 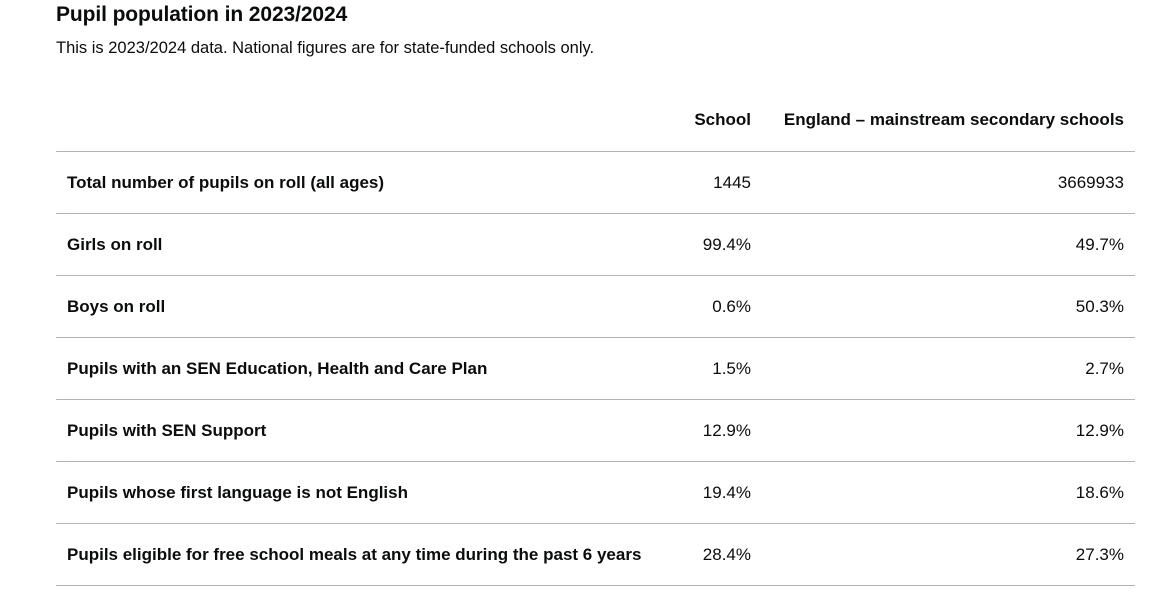 What do you see at coordinates (943, 182) in the screenshot?
I see `row-england-value: 3669933` at bounding box center [943, 182].